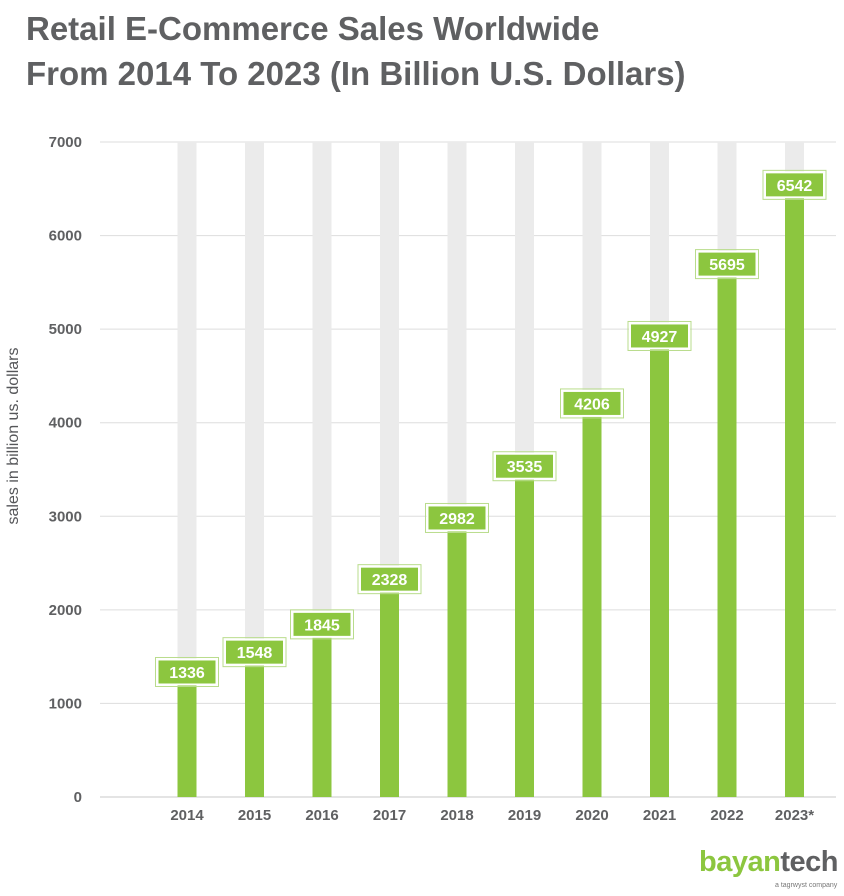 The height and width of the screenshot is (896, 844). I want to click on bayantech-logo: bayantech, so click(768, 862).